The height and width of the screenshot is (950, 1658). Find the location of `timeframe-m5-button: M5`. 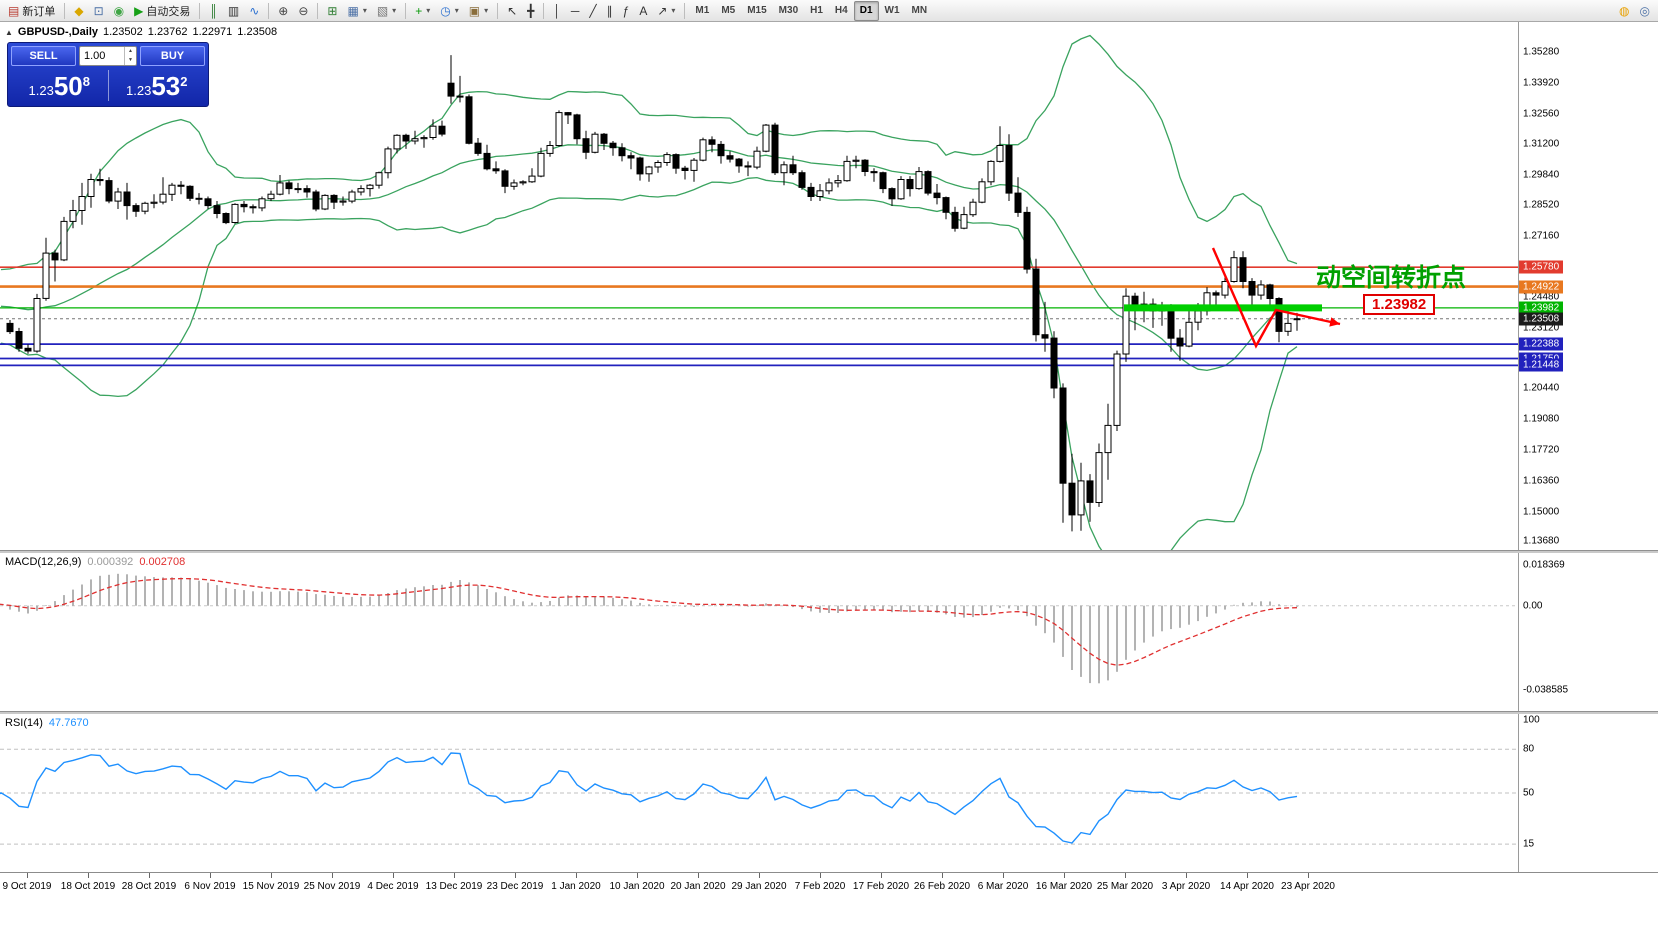

timeframe-m5-button: M5 is located at coordinates (728, 11).